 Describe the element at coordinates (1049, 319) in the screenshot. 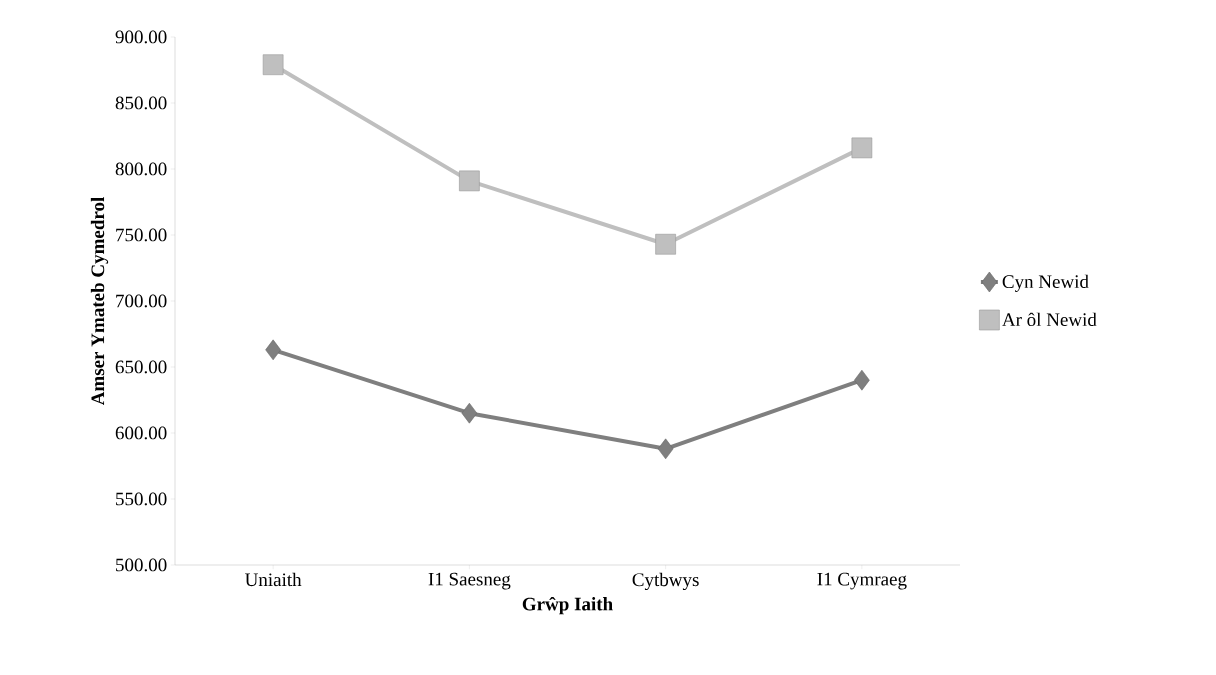

I see `legend-label: Ar ôl Newid` at that location.